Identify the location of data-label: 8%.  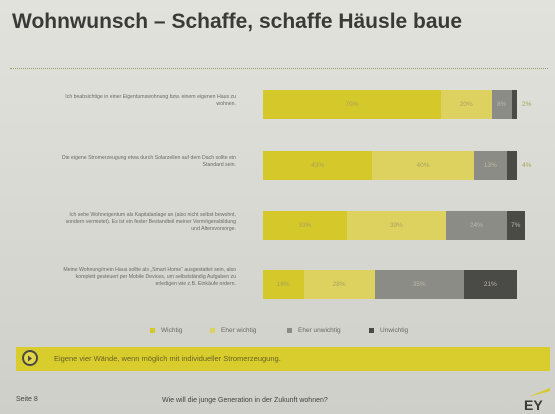
(502, 104).